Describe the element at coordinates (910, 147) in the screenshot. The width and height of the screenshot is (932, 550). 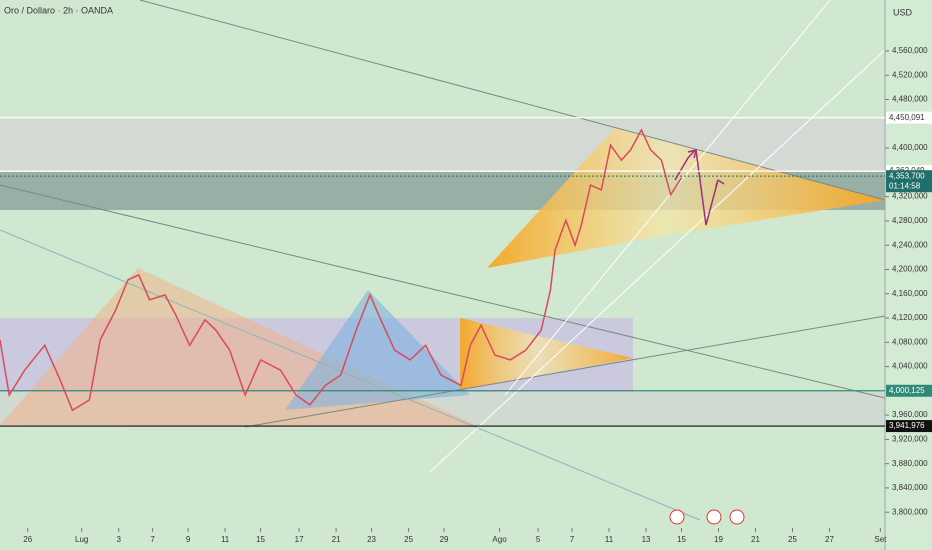
I see `y-tick-label: 4,400,000` at that location.